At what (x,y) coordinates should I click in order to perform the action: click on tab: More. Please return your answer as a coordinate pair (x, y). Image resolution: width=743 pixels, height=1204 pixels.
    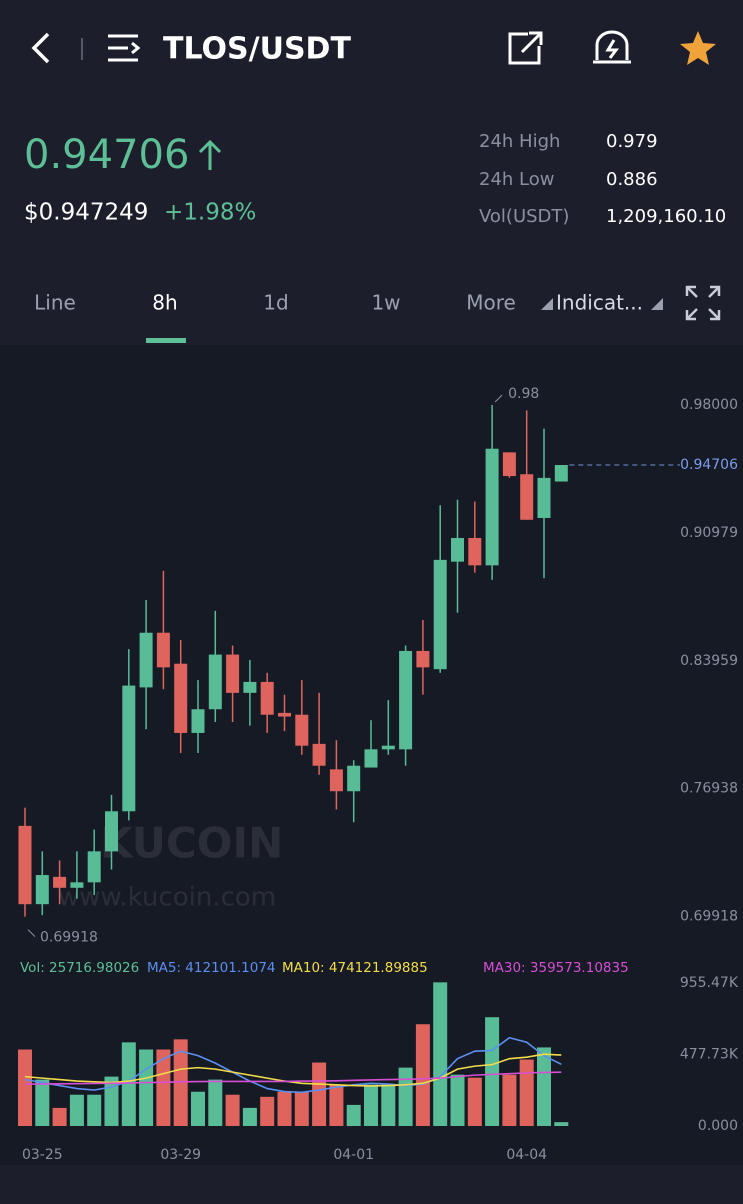
    Looking at the image, I should click on (491, 303).